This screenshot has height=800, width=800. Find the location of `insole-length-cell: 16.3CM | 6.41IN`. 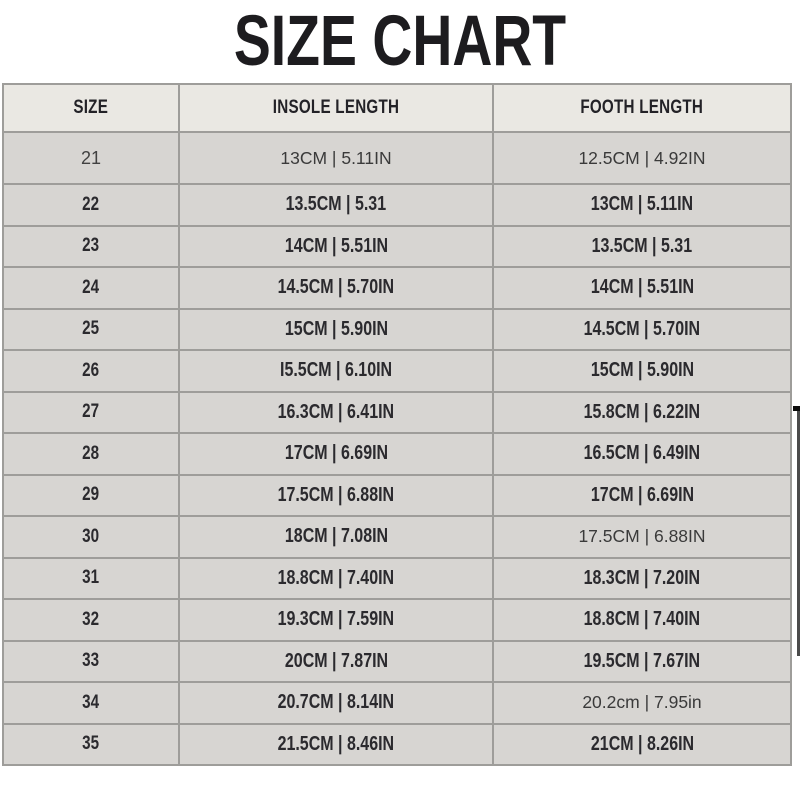

insole-length-cell: 16.3CM | 6.41IN is located at coordinates (336, 412).